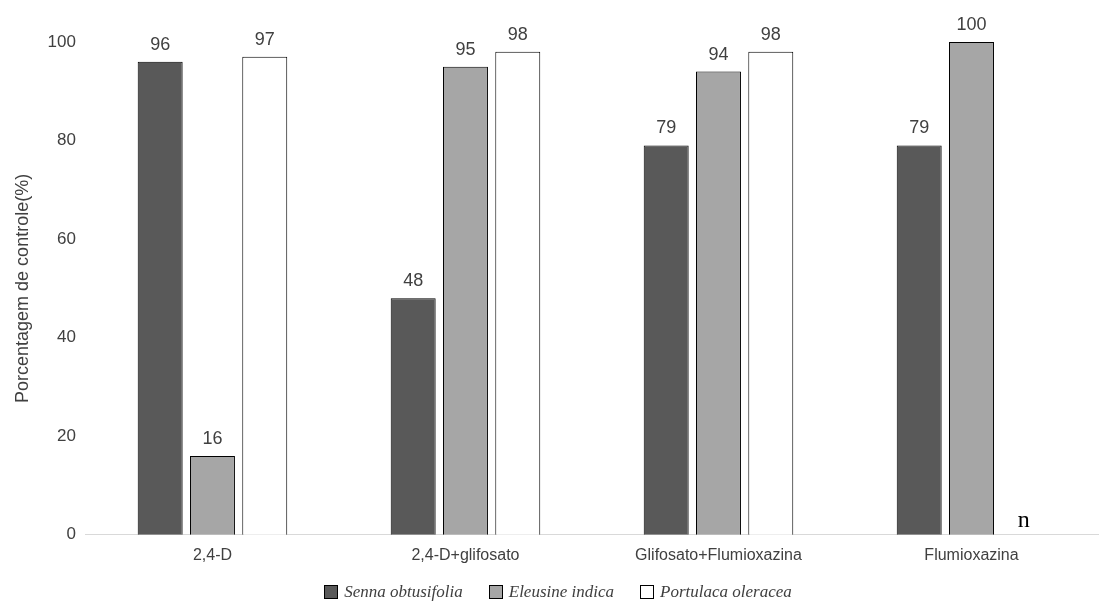  I want to click on data-label: 94, so click(718, 53).